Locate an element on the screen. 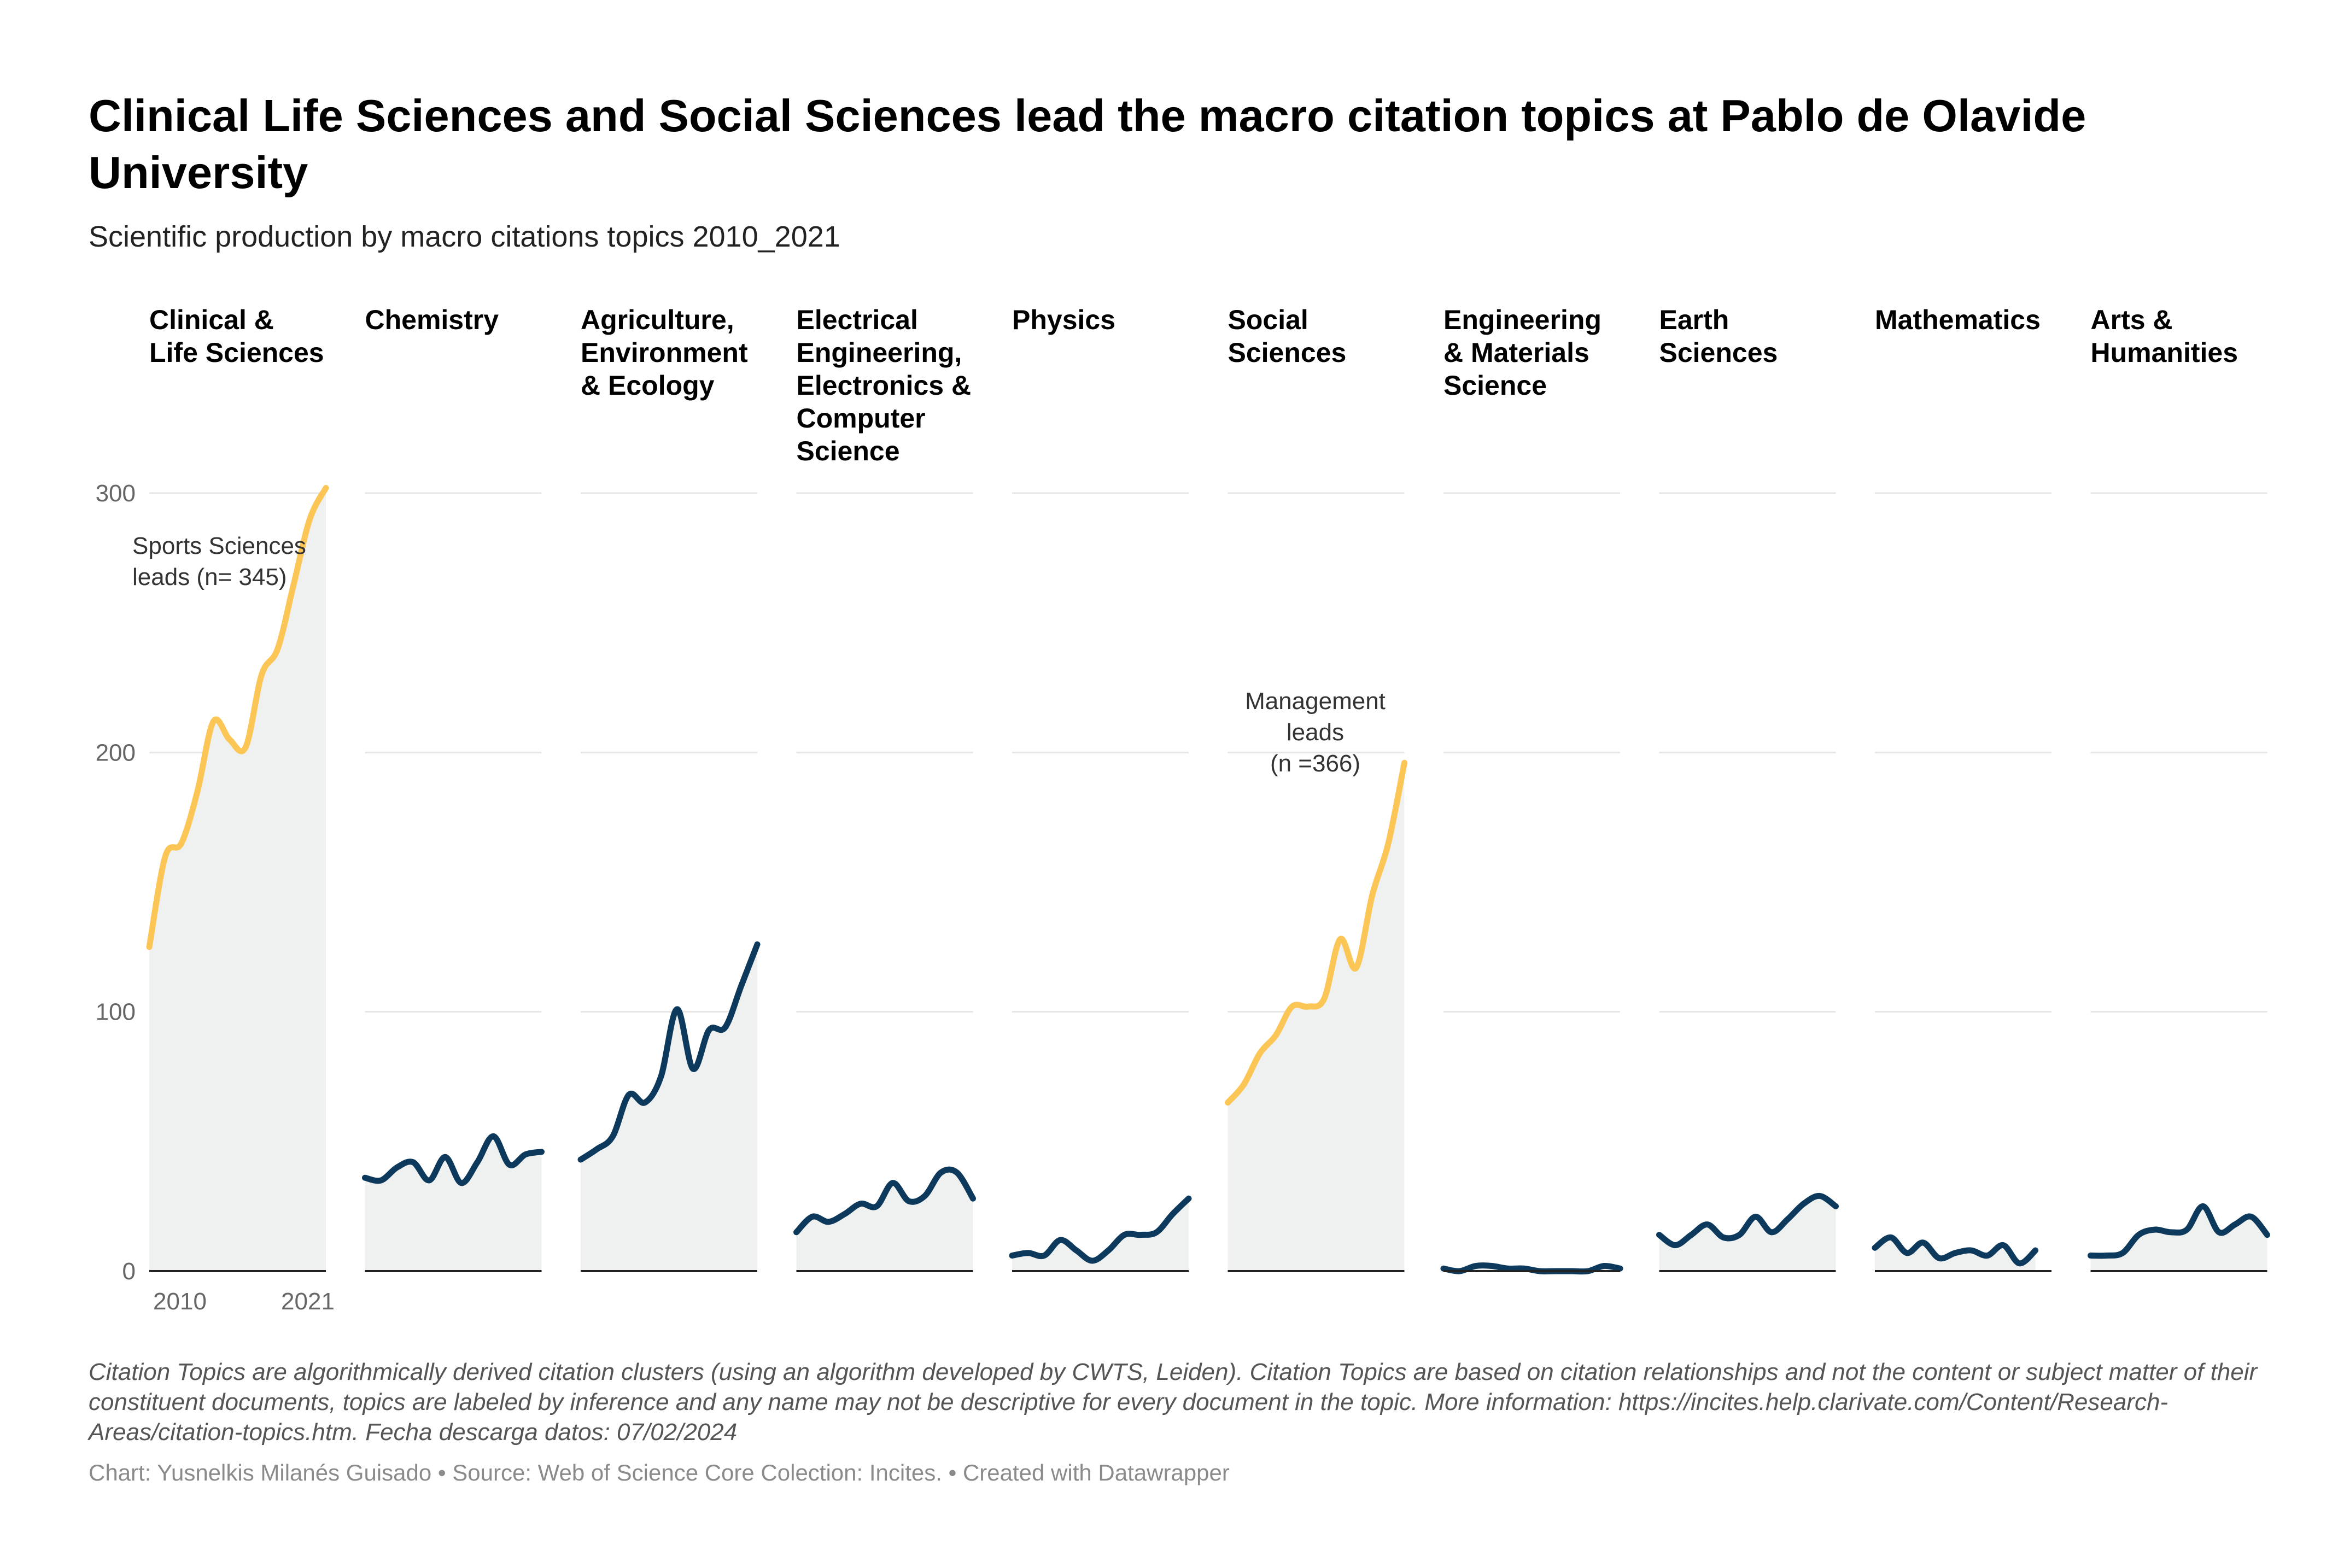 The image size is (2338, 1568). annotation-text: Management is located at coordinates (1315, 701).